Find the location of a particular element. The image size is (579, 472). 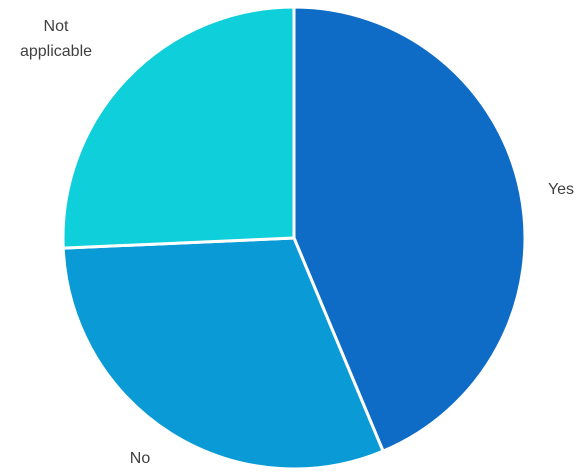

slice-label-no: No is located at coordinates (140, 458).